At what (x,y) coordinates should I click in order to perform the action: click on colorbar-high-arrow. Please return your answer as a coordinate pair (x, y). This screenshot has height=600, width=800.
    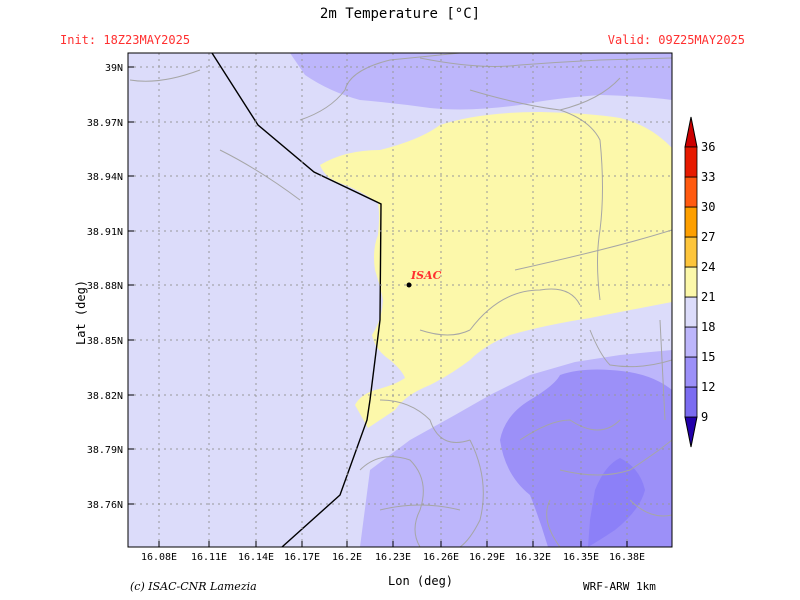
    Looking at the image, I should click on (691, 132).